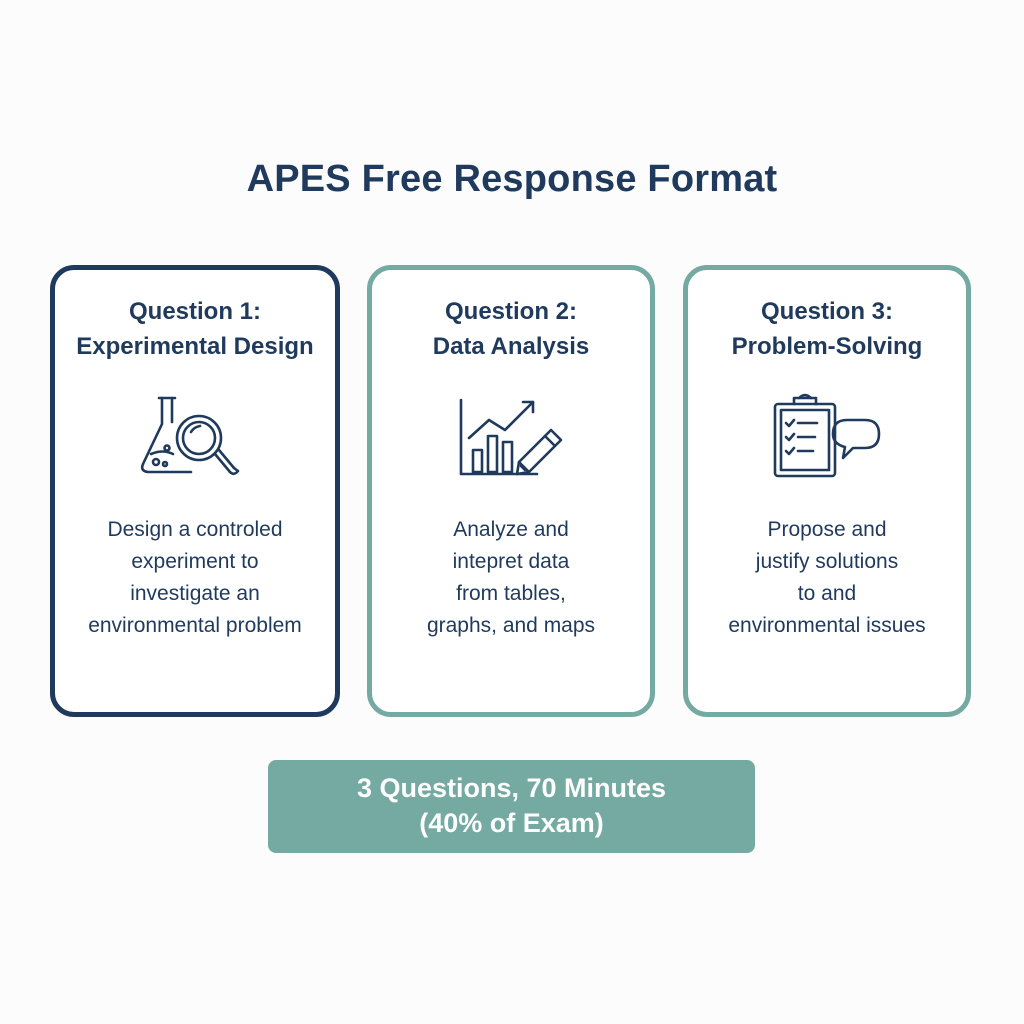 This screenshot has height=1024, width=1024. Describe the element at coordinates (827, 561) in the screenshot. I see `card-description-line: justify solutions` at that location.